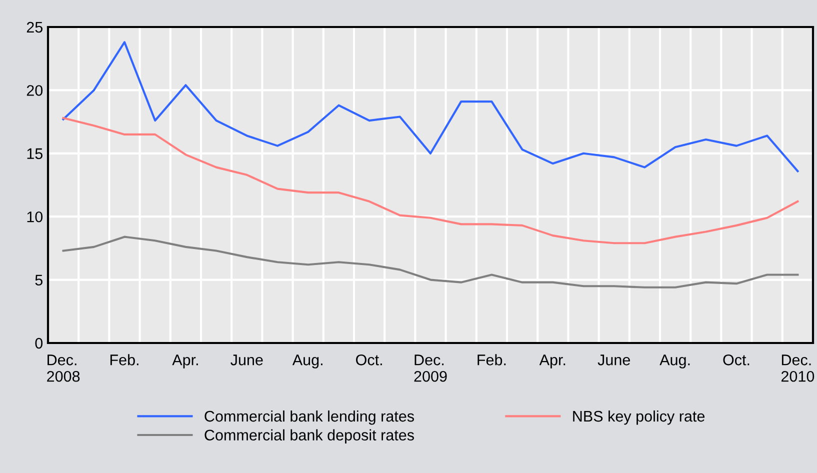 This screenshot has height=473, width=817. I want to click on x-tick-label: Dec. 2009, so click(430, 368).